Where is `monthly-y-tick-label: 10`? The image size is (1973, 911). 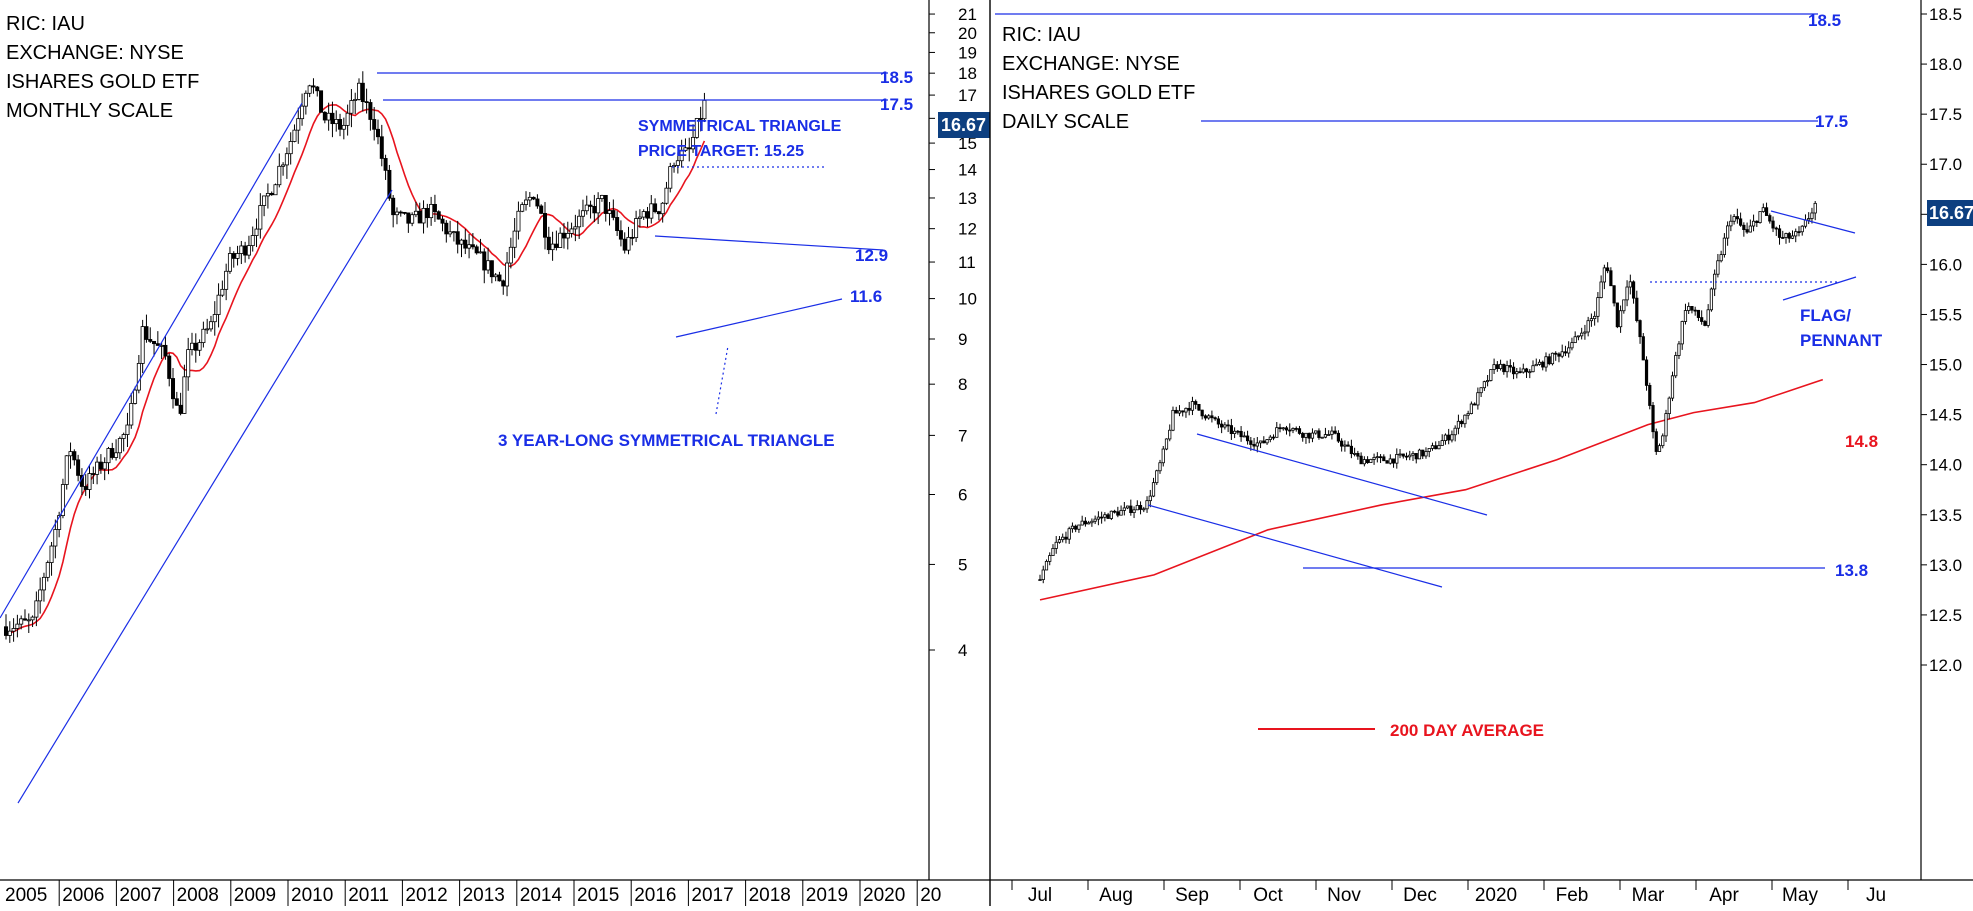 monthly-y-tick-label: 10 is located at coordinates (967, 299).